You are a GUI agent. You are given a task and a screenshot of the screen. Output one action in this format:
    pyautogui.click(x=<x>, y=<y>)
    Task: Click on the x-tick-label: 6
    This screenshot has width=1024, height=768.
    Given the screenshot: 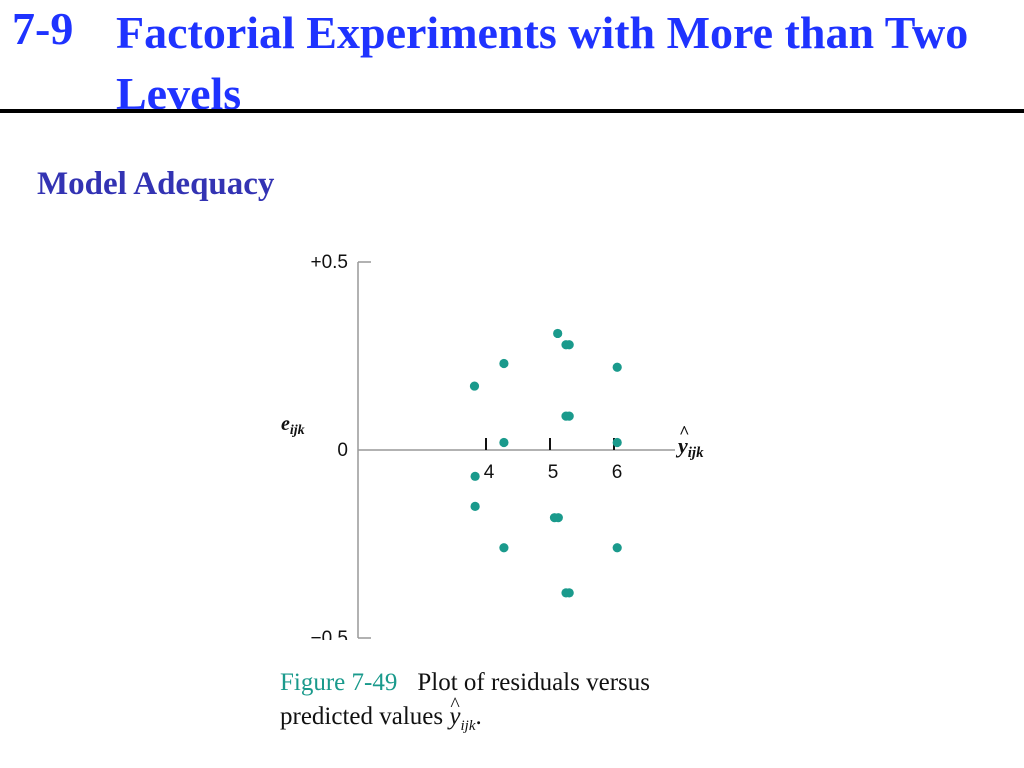 What is the action you would take?
    pyautogui.click(x=617, y=472)
    